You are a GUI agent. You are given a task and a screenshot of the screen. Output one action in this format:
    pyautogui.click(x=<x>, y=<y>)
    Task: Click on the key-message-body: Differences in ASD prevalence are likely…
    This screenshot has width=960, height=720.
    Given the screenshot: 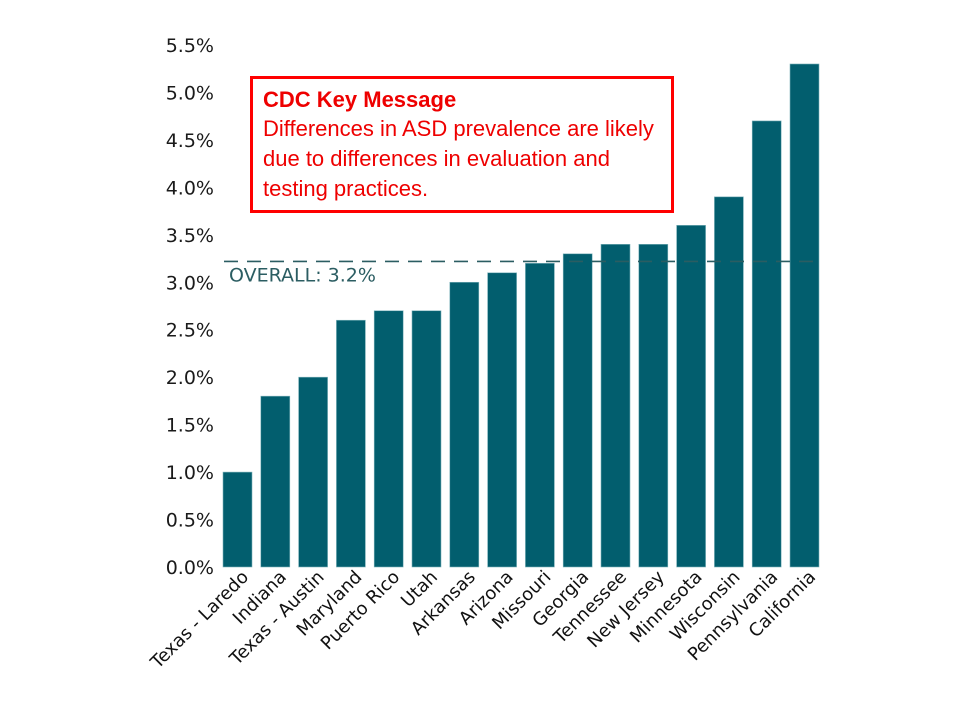 What is the action you would take?
    pyautogui.click(x=458, y=158)
    